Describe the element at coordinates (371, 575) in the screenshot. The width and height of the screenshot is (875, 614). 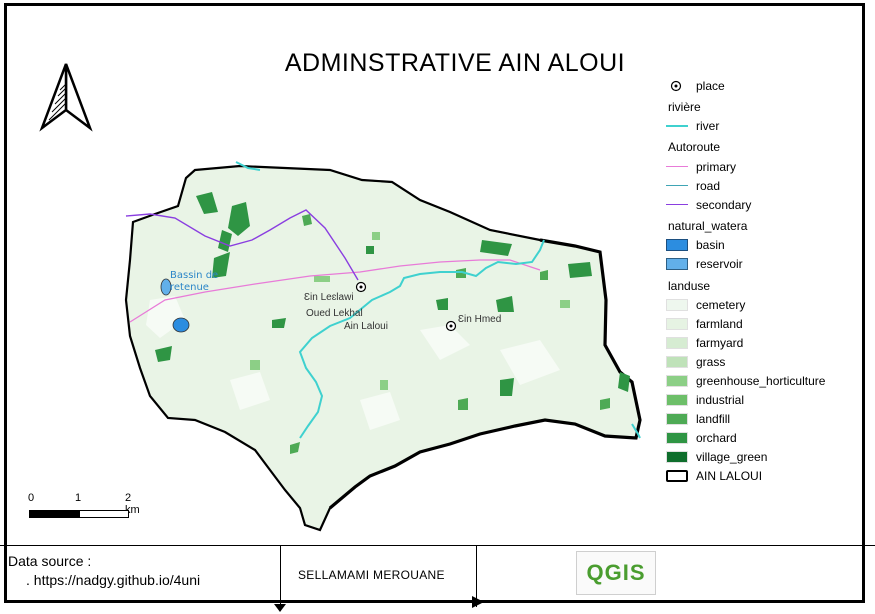
I see `author-name: SELLAMAMI MEROUANE` at that location.